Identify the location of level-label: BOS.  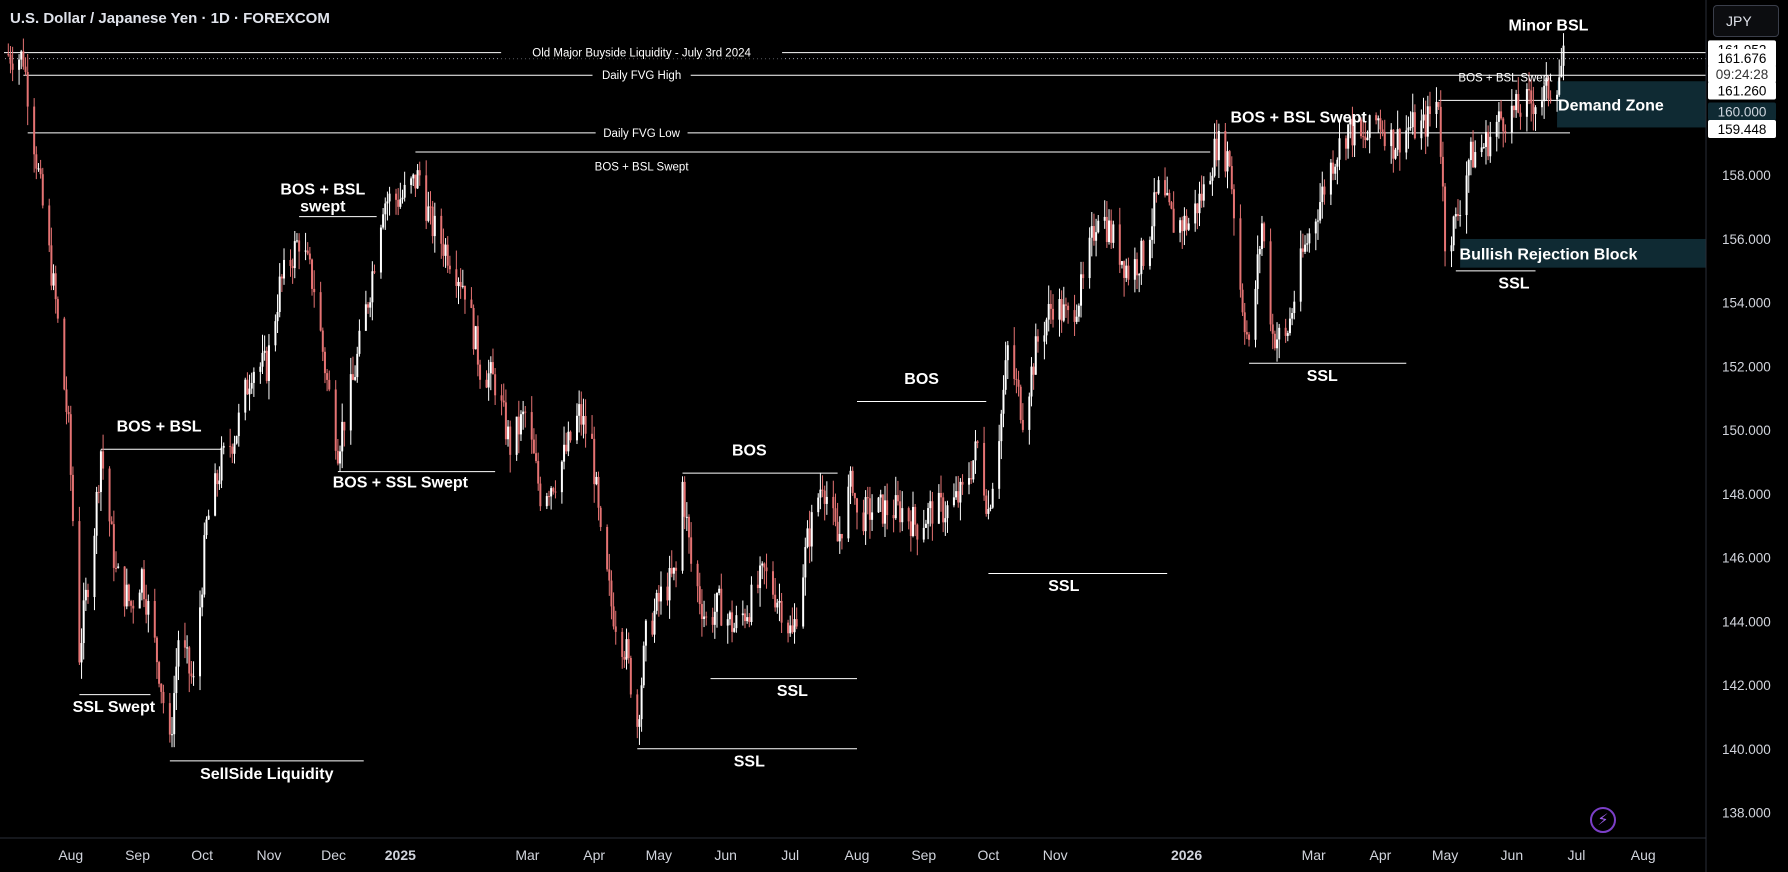
(921, 379).